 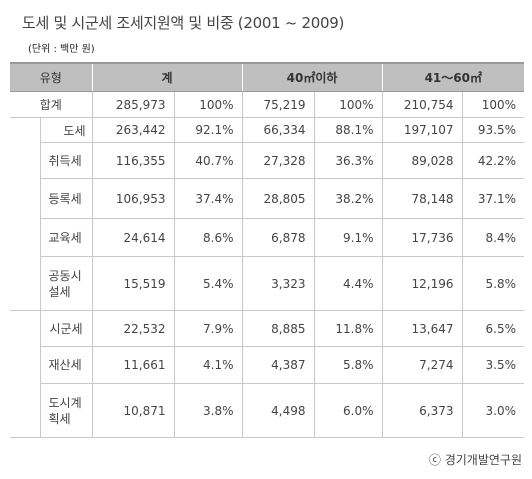 I want to click on cell-small-amount: 28,805, so click(x=278, y=198).